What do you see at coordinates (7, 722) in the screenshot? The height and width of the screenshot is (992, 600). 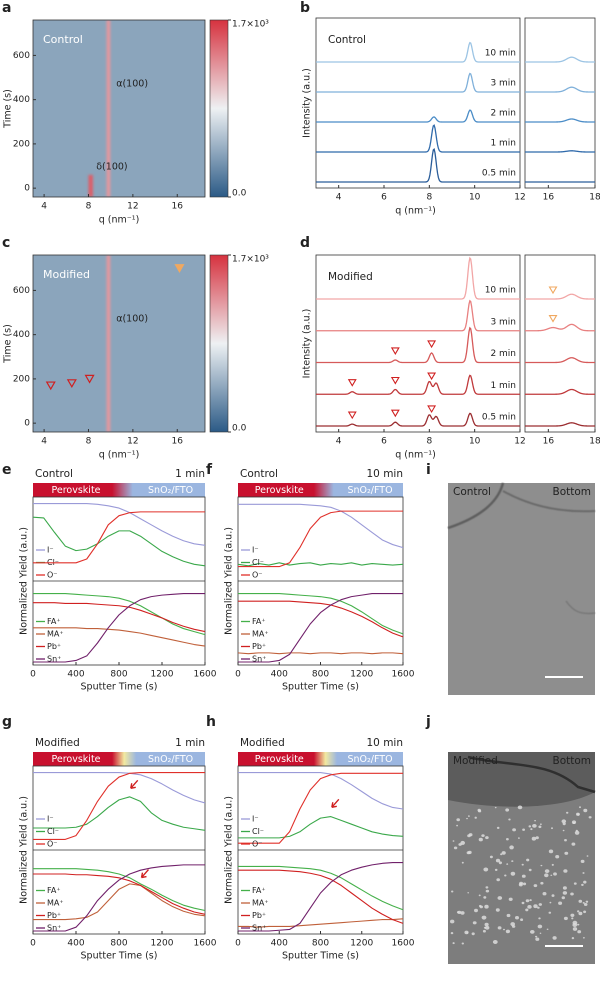 I see `panel-letter: g` at bounding box center [7, 722].